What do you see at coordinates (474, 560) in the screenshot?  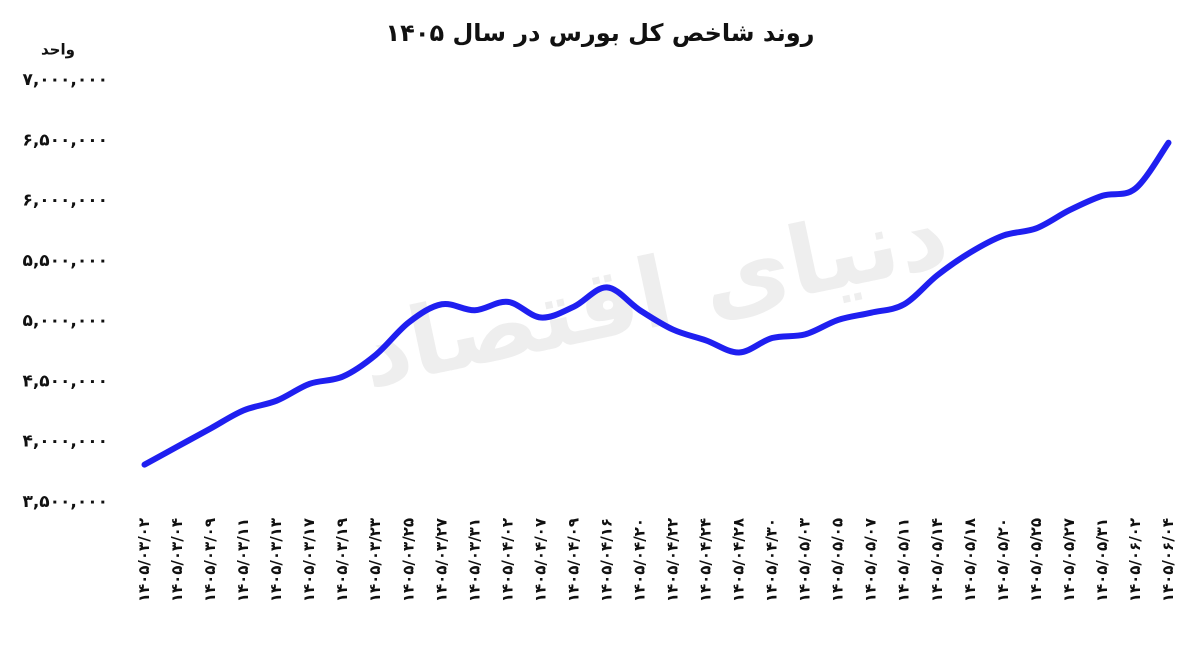 I see `x-tick-label: ۱۴۰۵/۰۳/۳۱` at bounding box center [474, 560].